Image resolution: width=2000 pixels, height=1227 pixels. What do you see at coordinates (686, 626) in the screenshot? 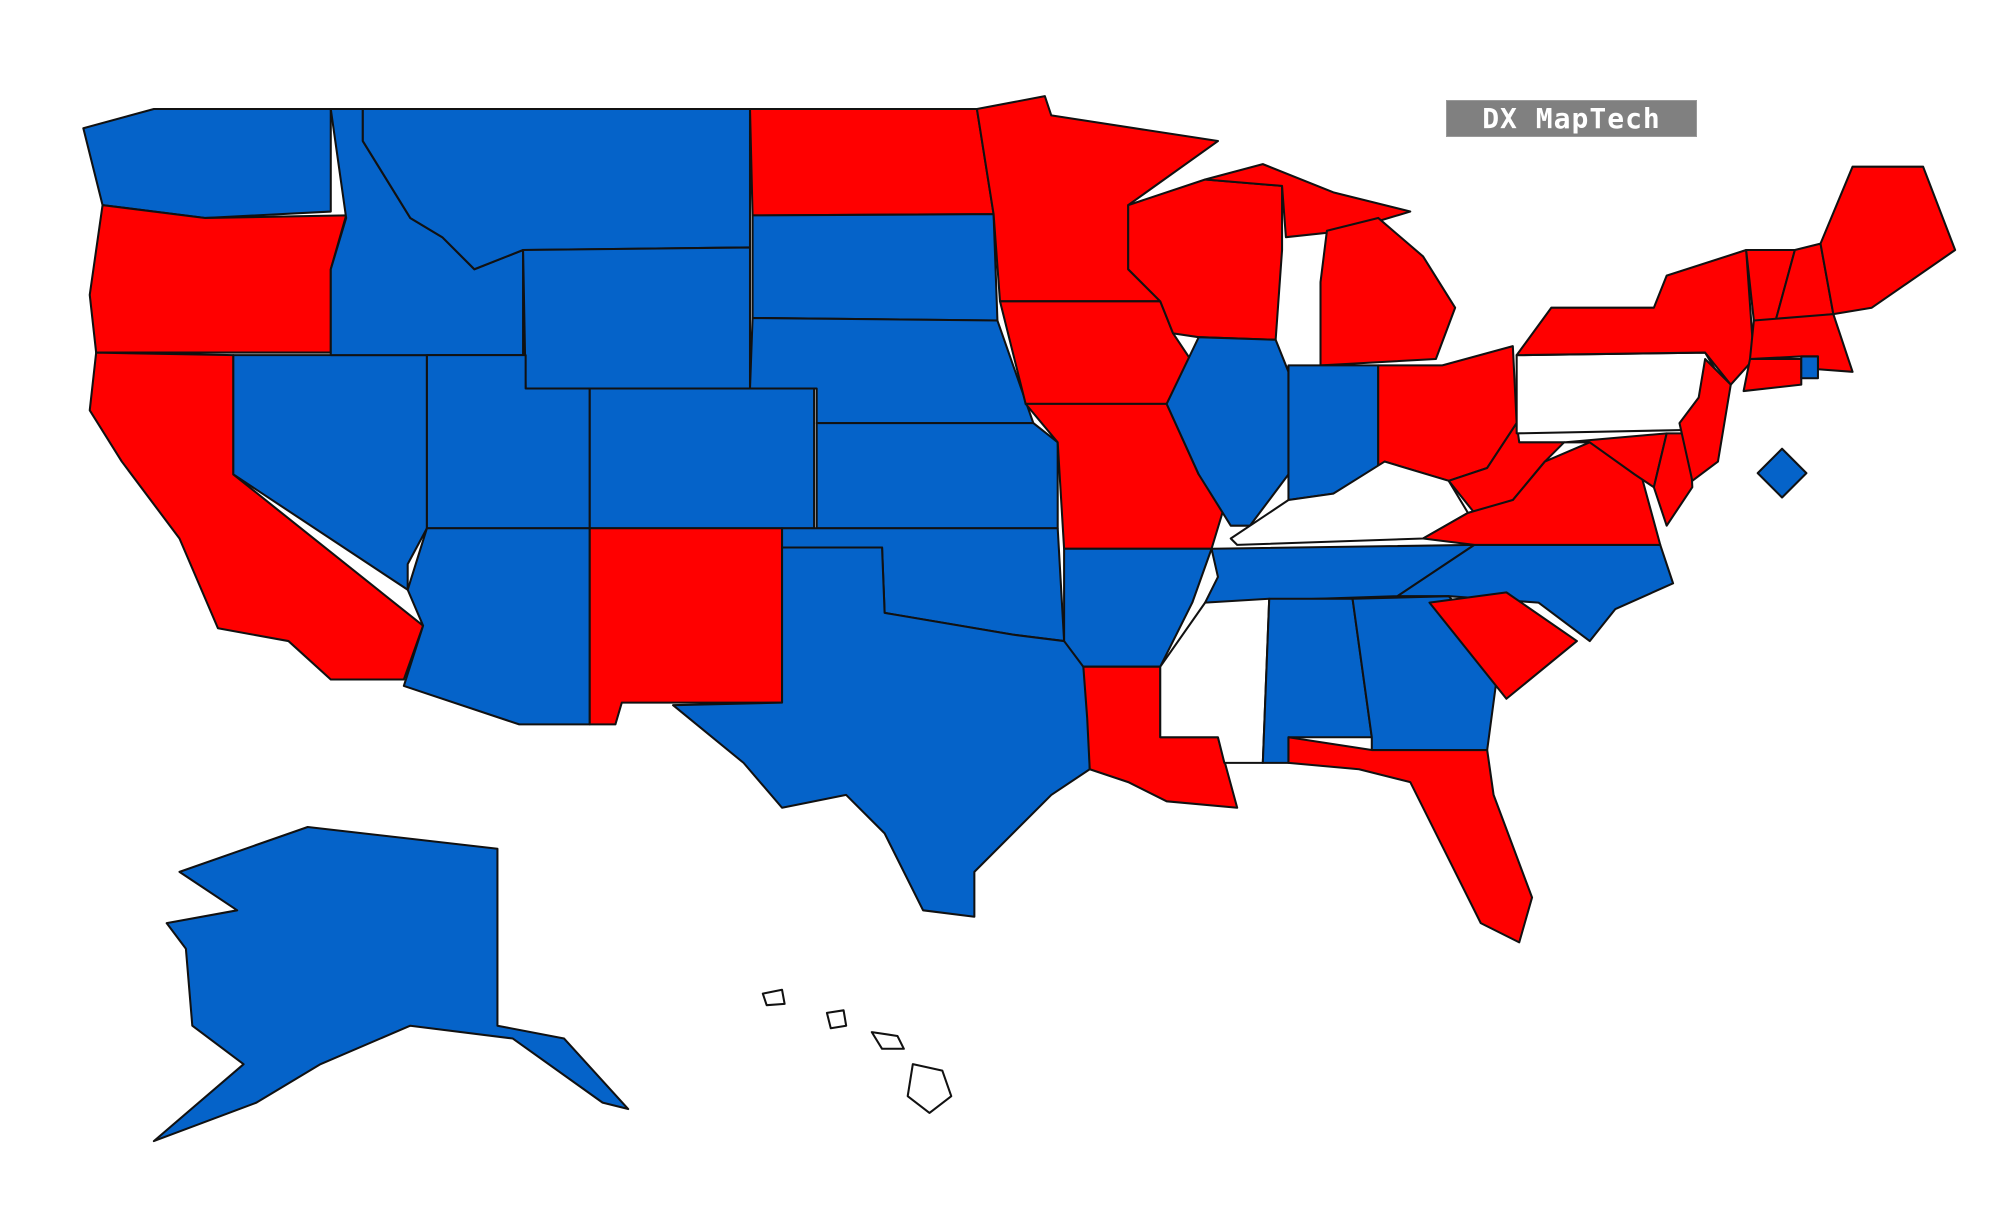
I see `state-nm` at bounding box center [686, 626].